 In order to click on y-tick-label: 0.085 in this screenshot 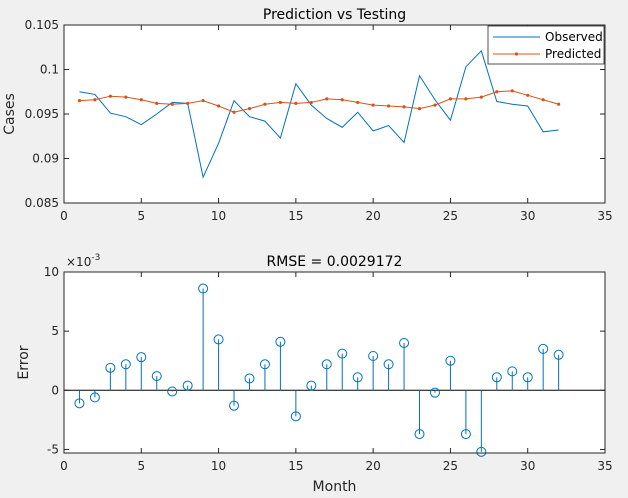, I will do `click(42, 203)`.